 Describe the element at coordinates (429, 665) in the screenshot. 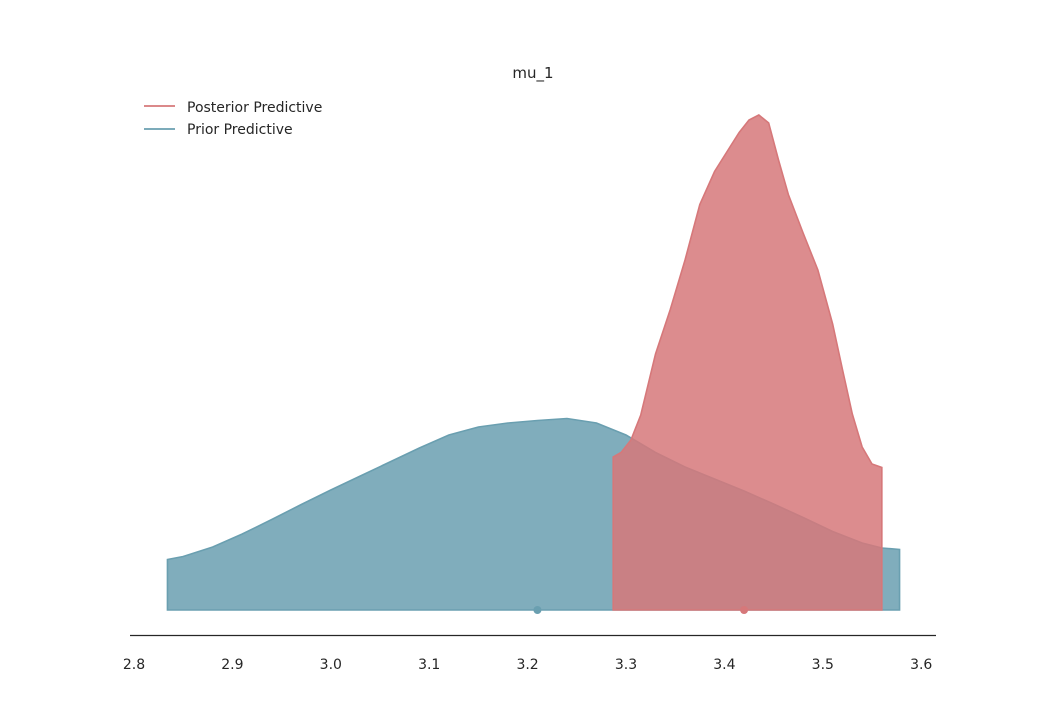

I see `x-tick-label: 3.1` at that location.